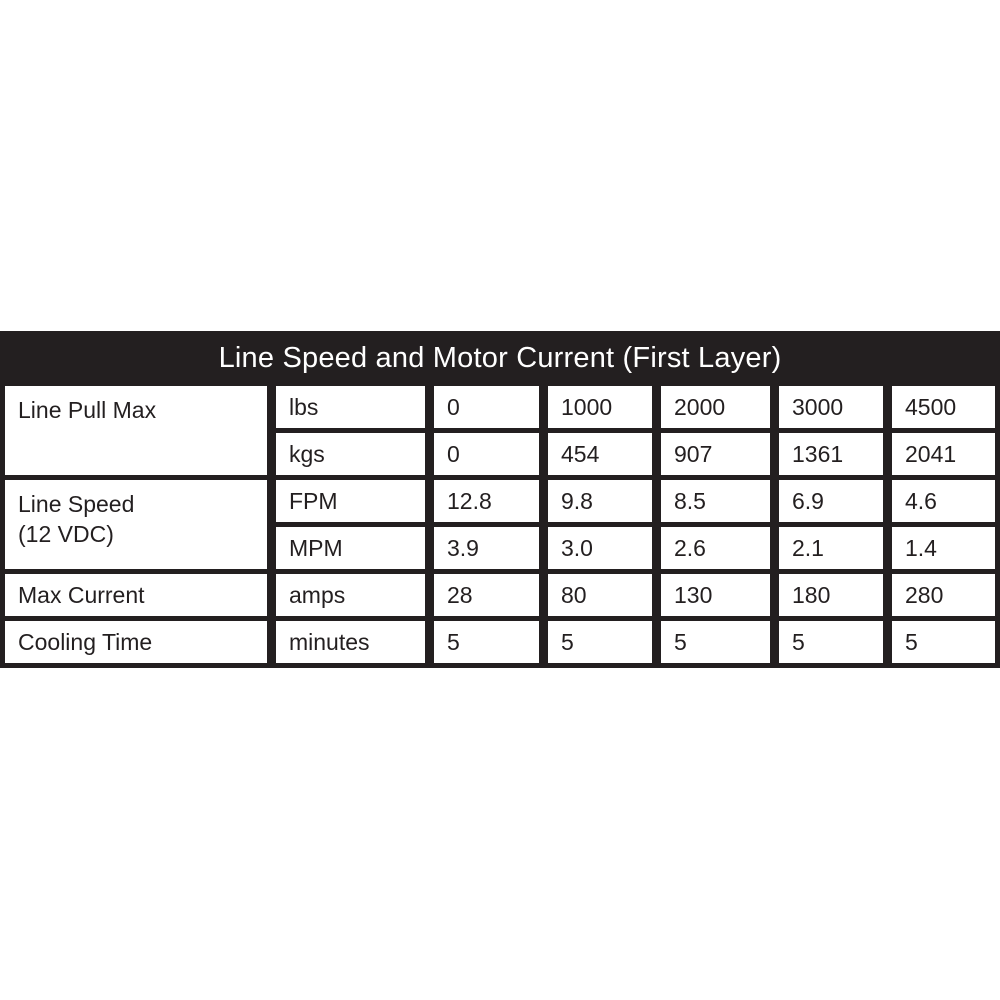  Describe the element at coordinates (943, 595) in the screenshot. I see `value-cell: 280` at that location.